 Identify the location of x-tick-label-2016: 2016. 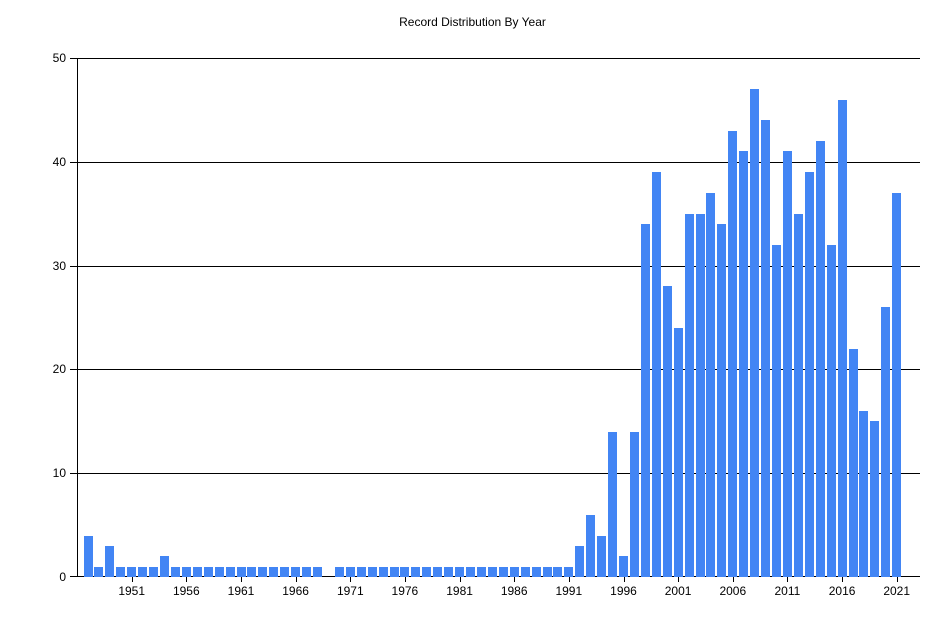
(842, 591).